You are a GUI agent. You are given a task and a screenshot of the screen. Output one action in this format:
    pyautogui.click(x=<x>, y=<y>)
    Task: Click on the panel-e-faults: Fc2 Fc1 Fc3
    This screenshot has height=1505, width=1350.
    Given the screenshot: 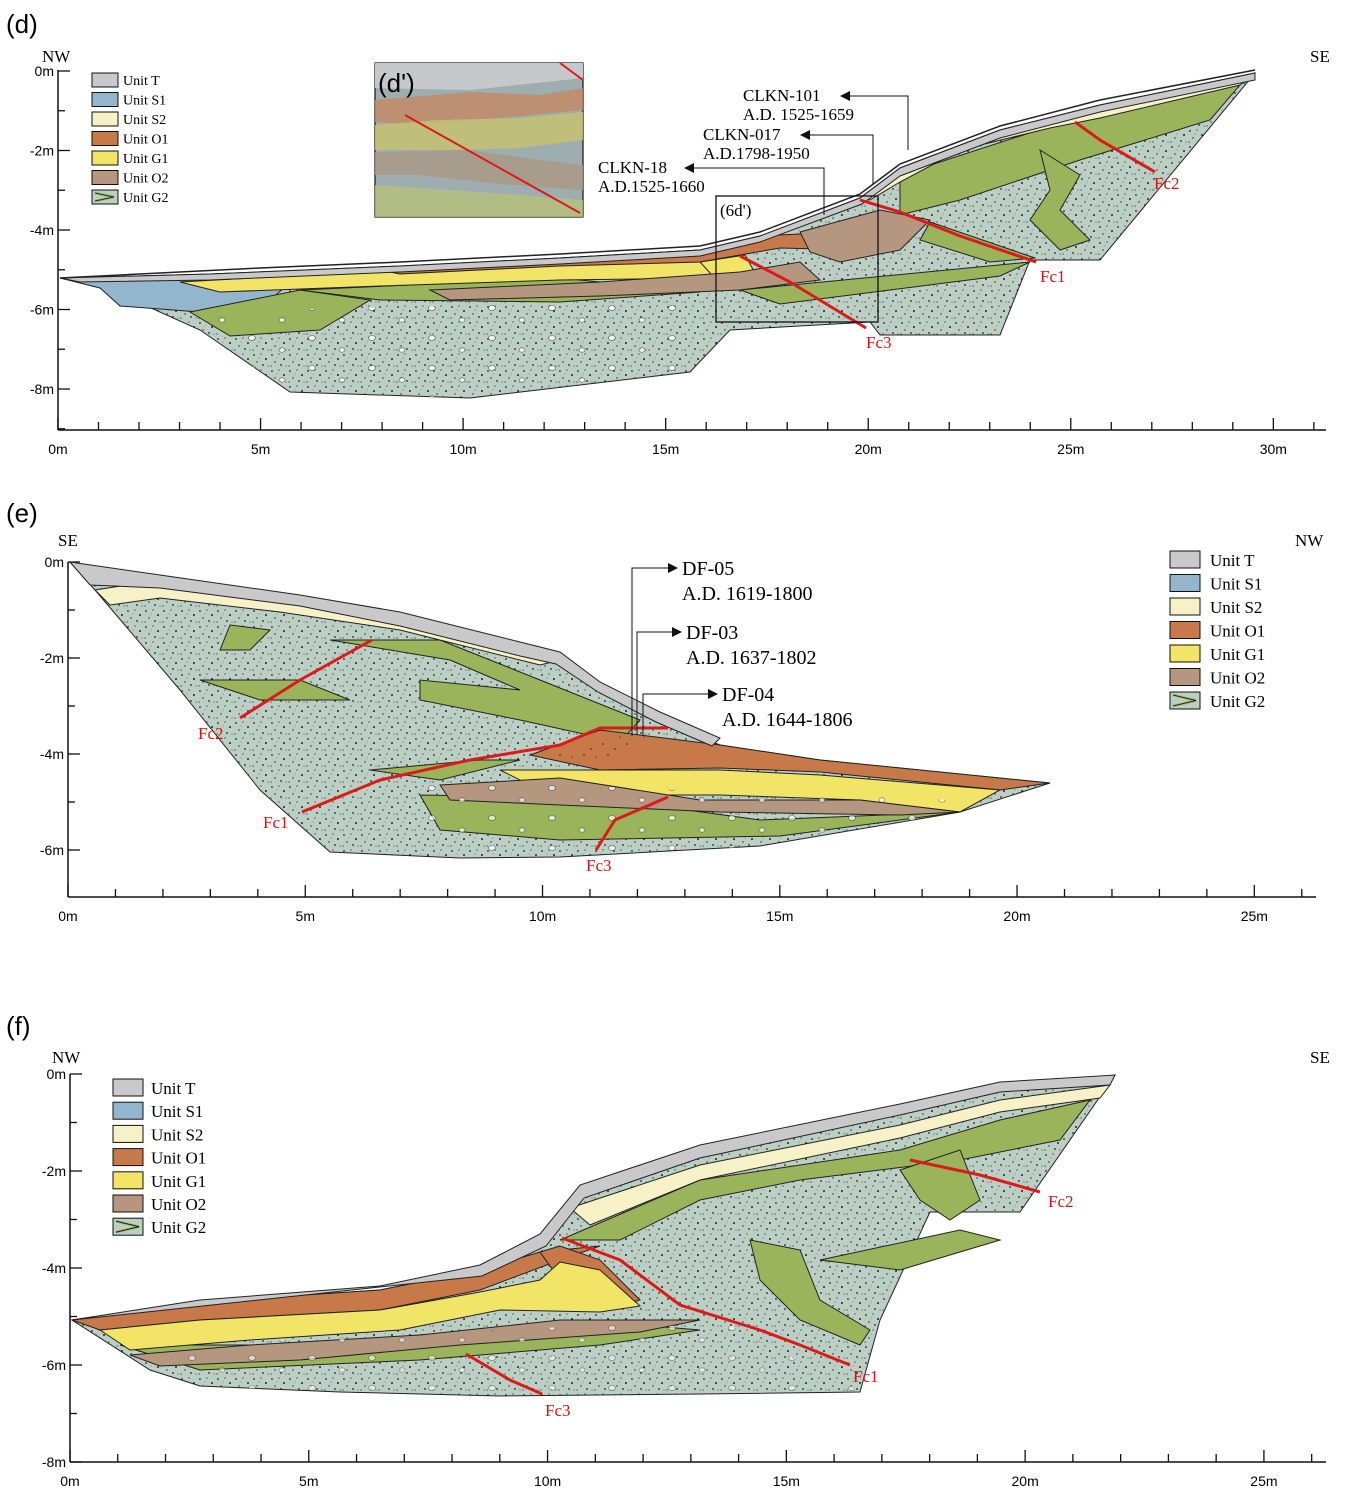 What is the action you would take?
    pyautogui.click(x=433, y=756)
    